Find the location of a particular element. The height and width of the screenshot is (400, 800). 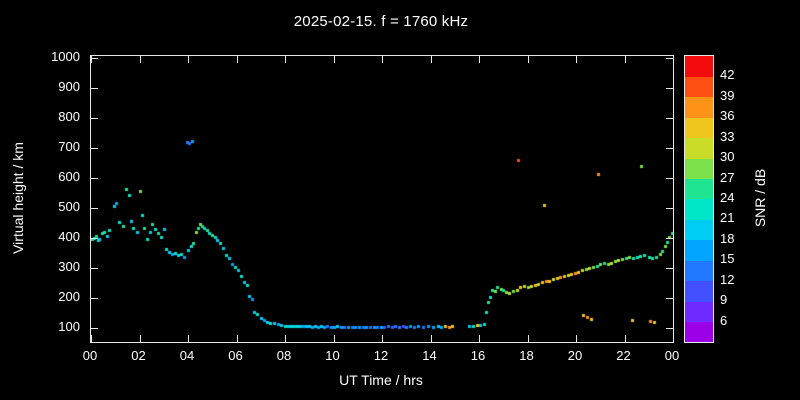

x-tick-label: 02 is located at coordinates (138, 355).